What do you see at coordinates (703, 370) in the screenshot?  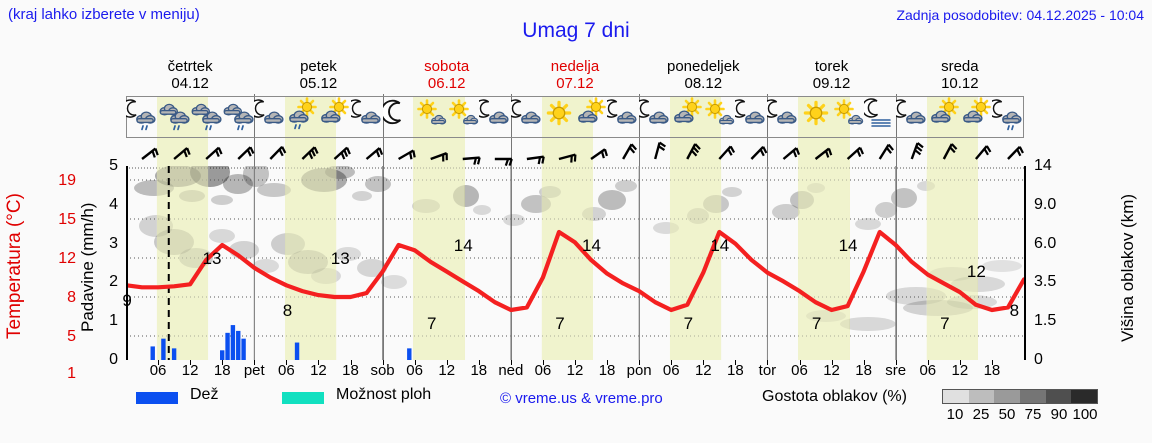 I see `x-tick-12-17: 12` at bounding box center [703, 370].